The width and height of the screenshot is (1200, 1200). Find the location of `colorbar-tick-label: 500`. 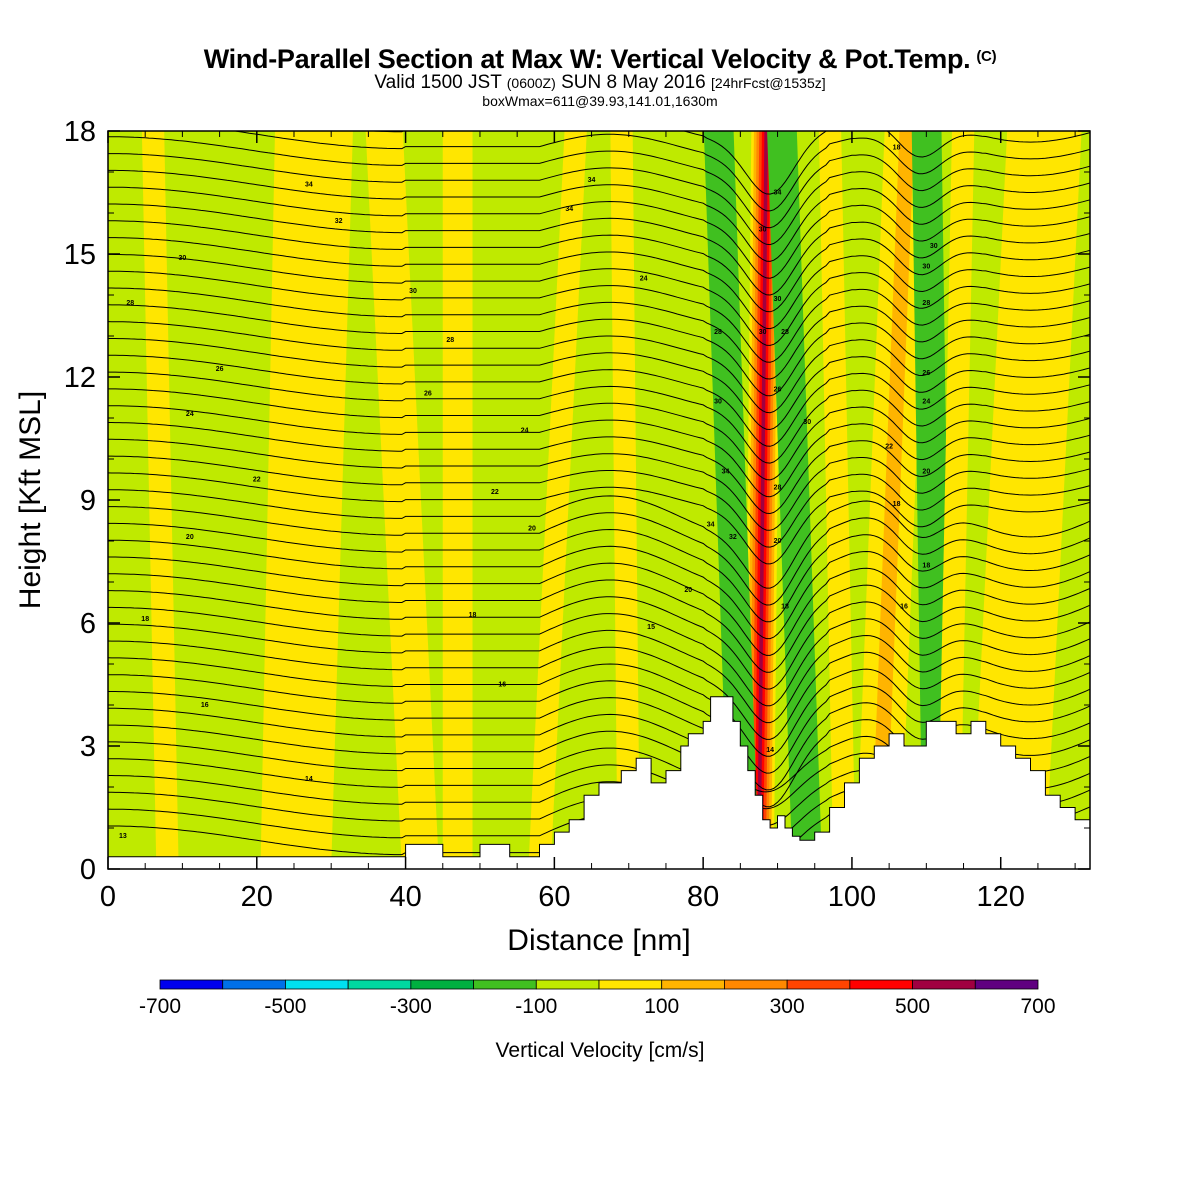

colorbar-tick-label: 500 is located at coordinates (912, 1006).